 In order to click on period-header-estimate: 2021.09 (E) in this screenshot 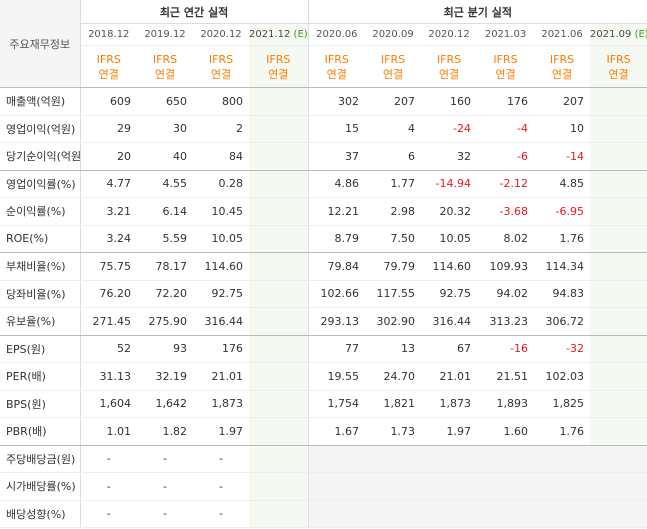, I will do `click(618, 34)`.